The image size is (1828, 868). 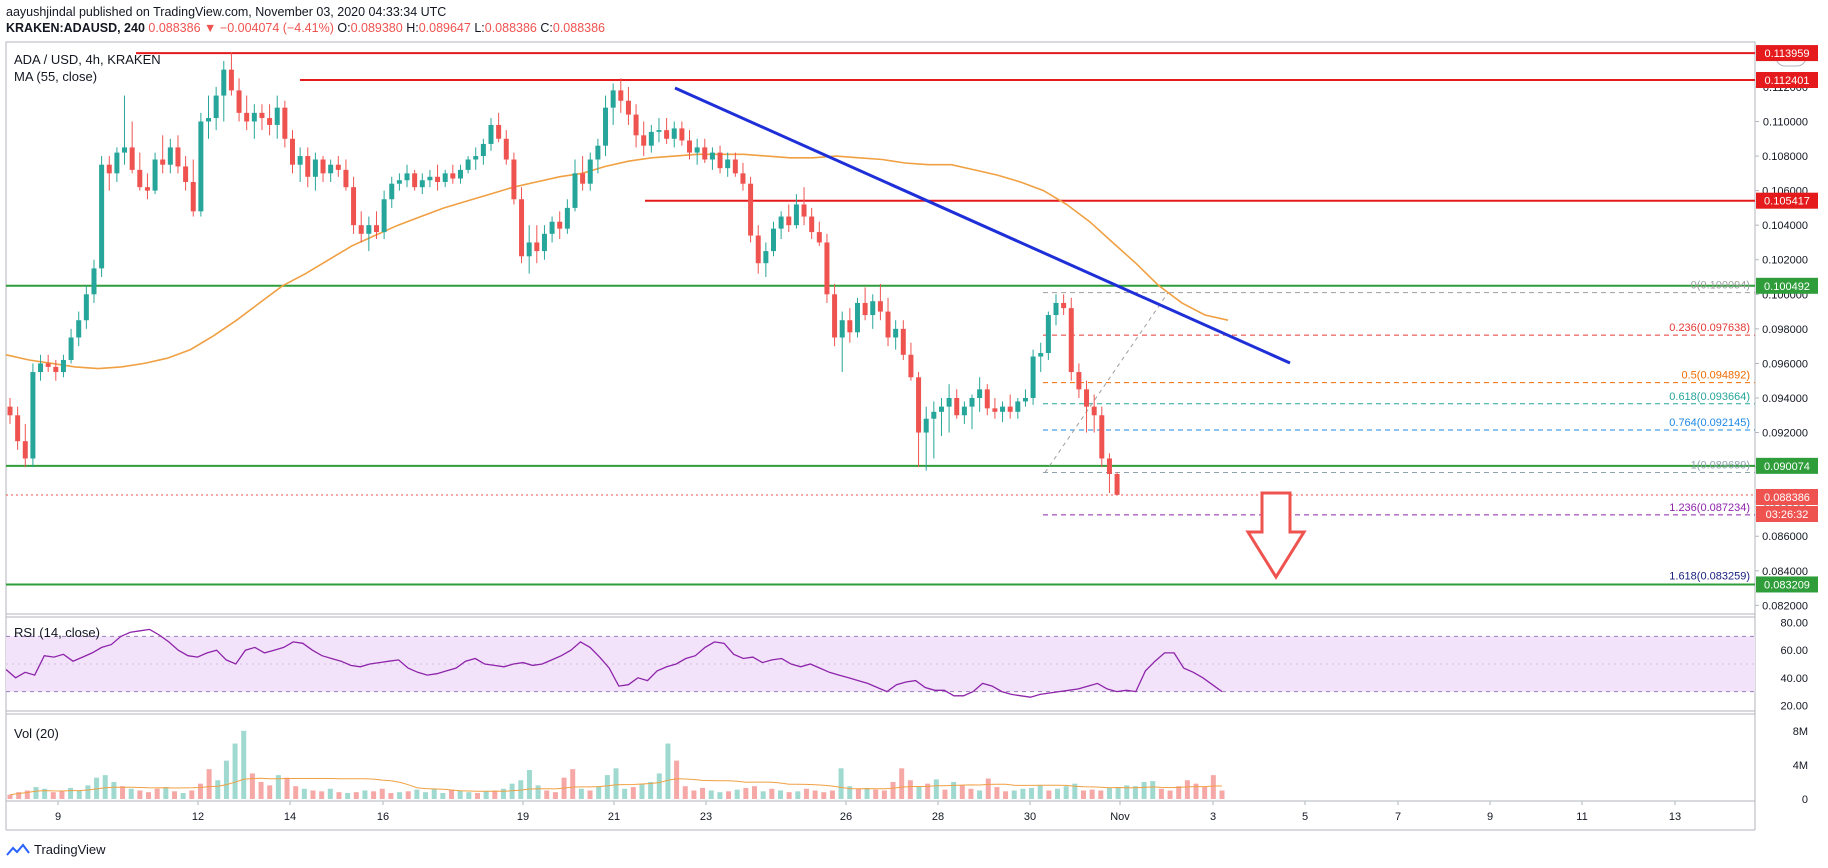 I want to click on price-label-text: 0.112401, so click(x=1786, y=81).